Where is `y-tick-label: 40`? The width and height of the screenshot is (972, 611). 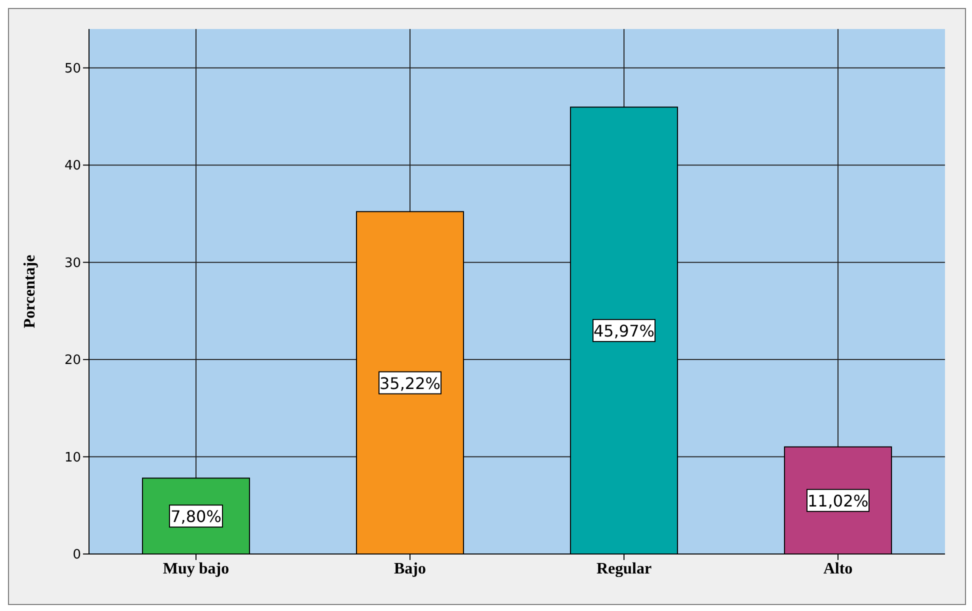
y-tick-label: 40 is located at coordinates (72, 166).